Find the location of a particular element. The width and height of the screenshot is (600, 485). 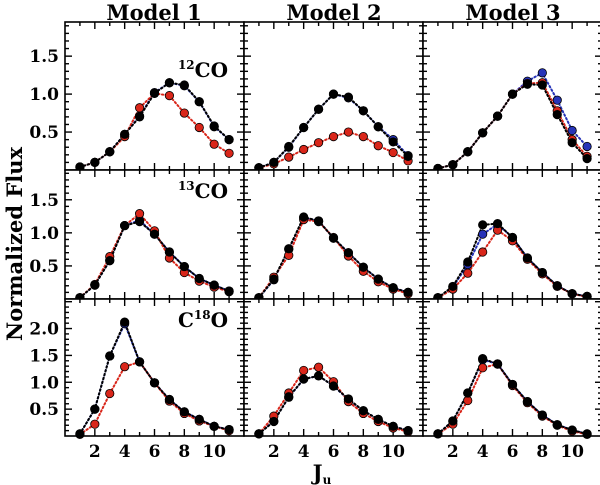

panel-background is located at coordinates (511, 367).